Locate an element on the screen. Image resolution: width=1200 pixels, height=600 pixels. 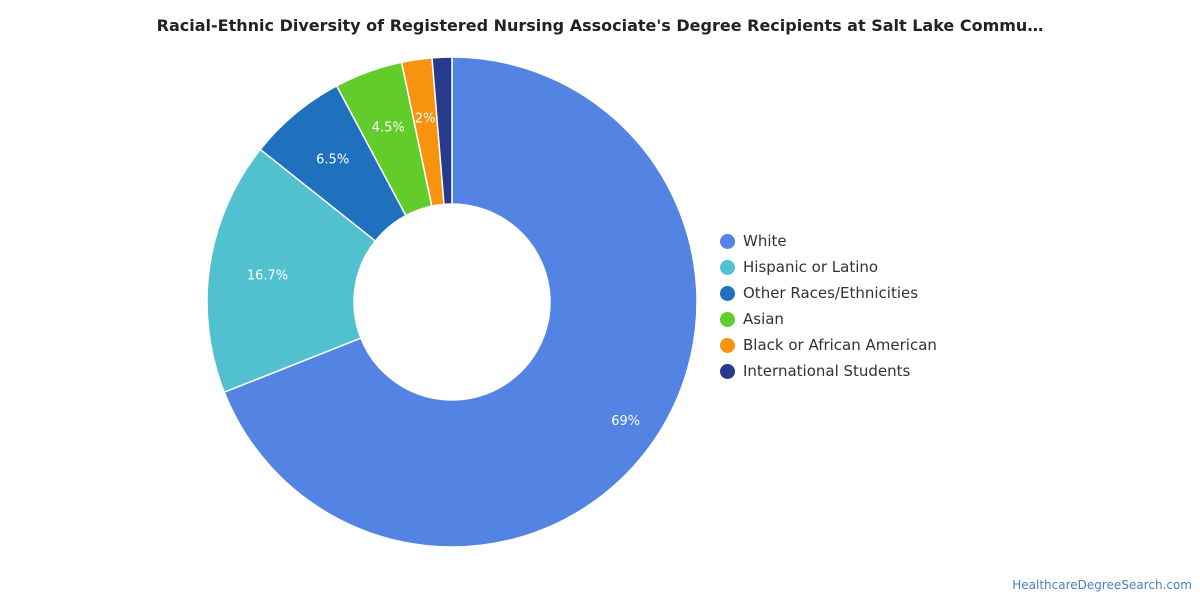
legend-item-international-students: International Students is located at coordinates (828, 371).